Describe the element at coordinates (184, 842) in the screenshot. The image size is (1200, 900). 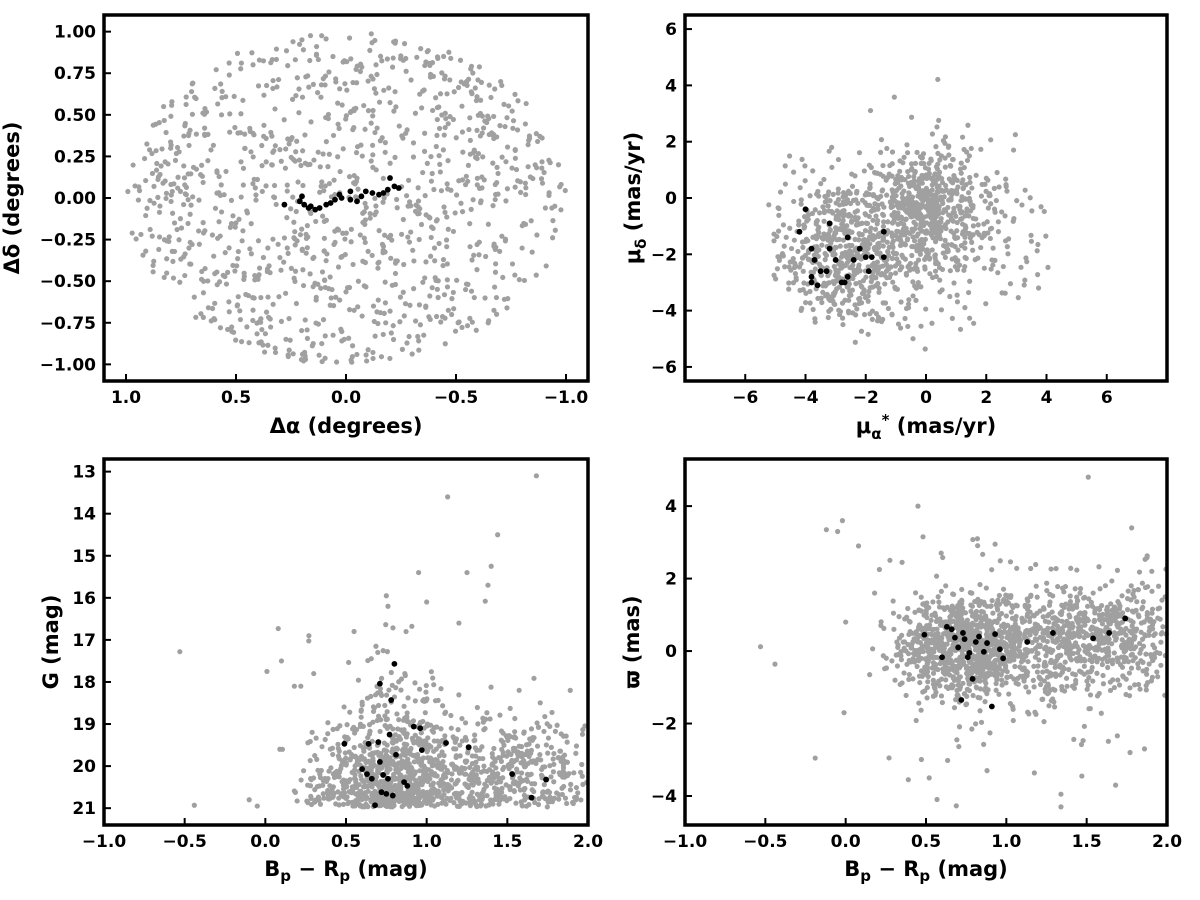
I see `x-tick-label: −0.5` at that location.